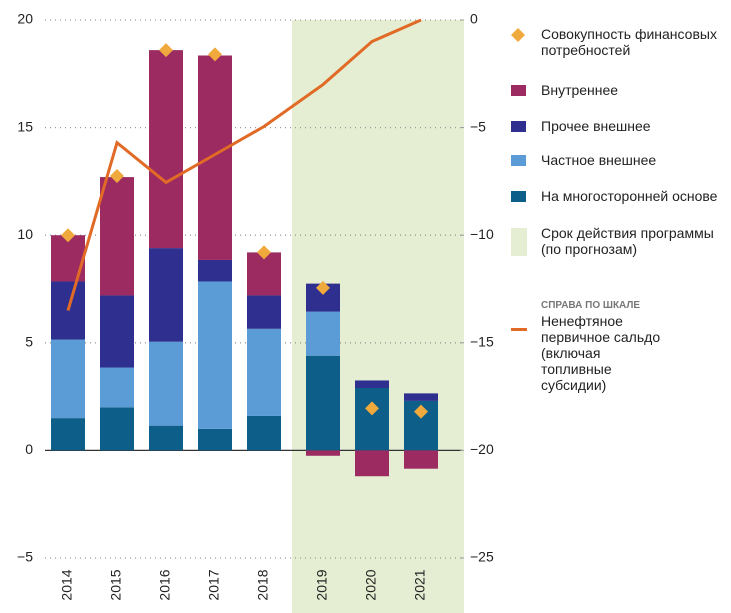 The image size is (731, 613). Describe the element at coordinates (322, 584) in the screenshot. I see `x-tick-label: 2019` at that location.